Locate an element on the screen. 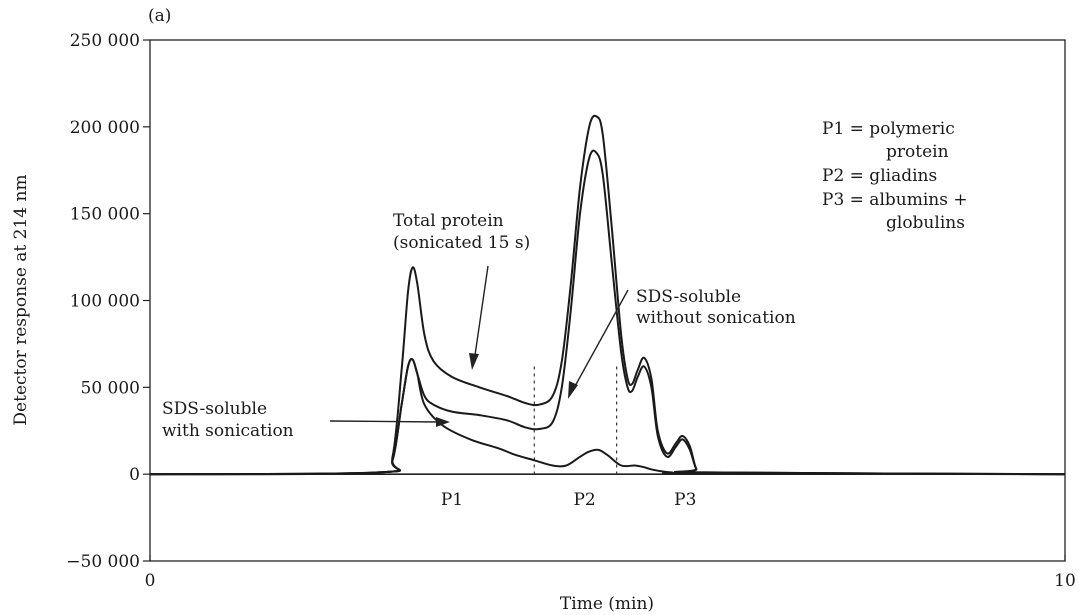  annotation-sds-without-line2: without sonication is located at coordinates (716, 318).